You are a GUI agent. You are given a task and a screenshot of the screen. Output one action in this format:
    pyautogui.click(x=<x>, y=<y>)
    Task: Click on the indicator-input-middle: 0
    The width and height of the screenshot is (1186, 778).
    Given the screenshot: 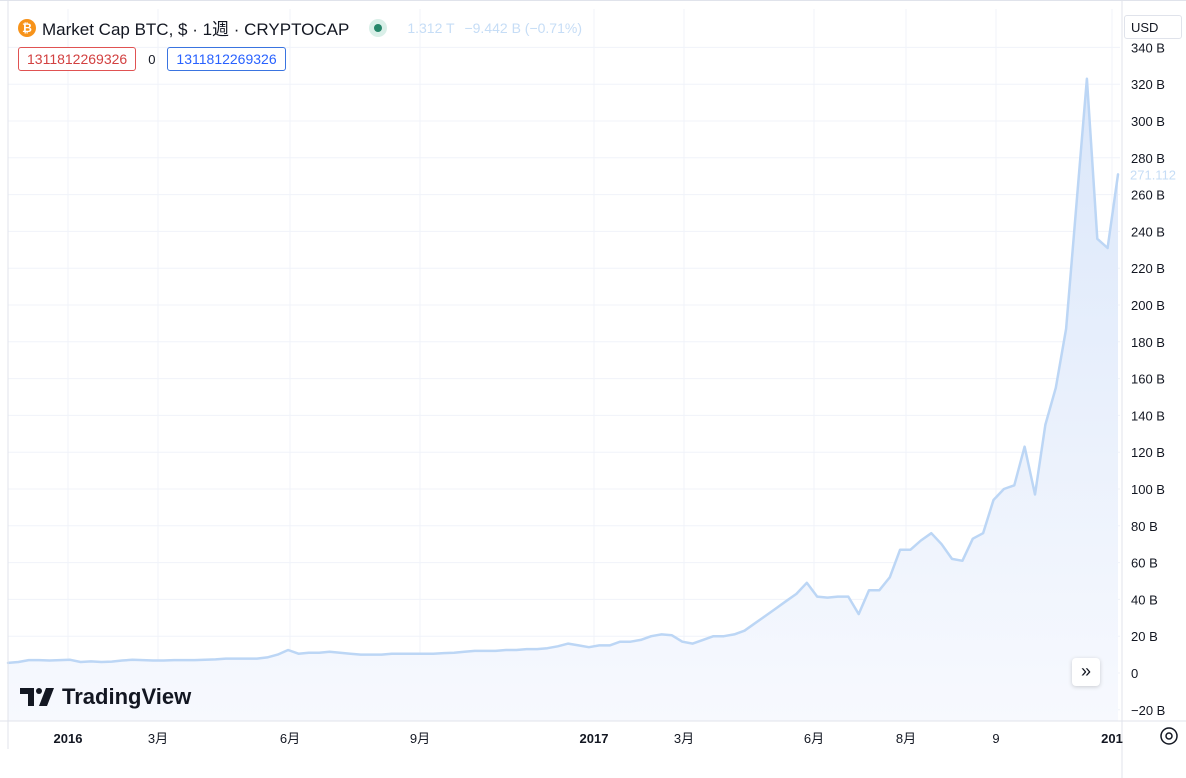 What is the action you would take?
    pyautogui.click(x=152, y=59)
    